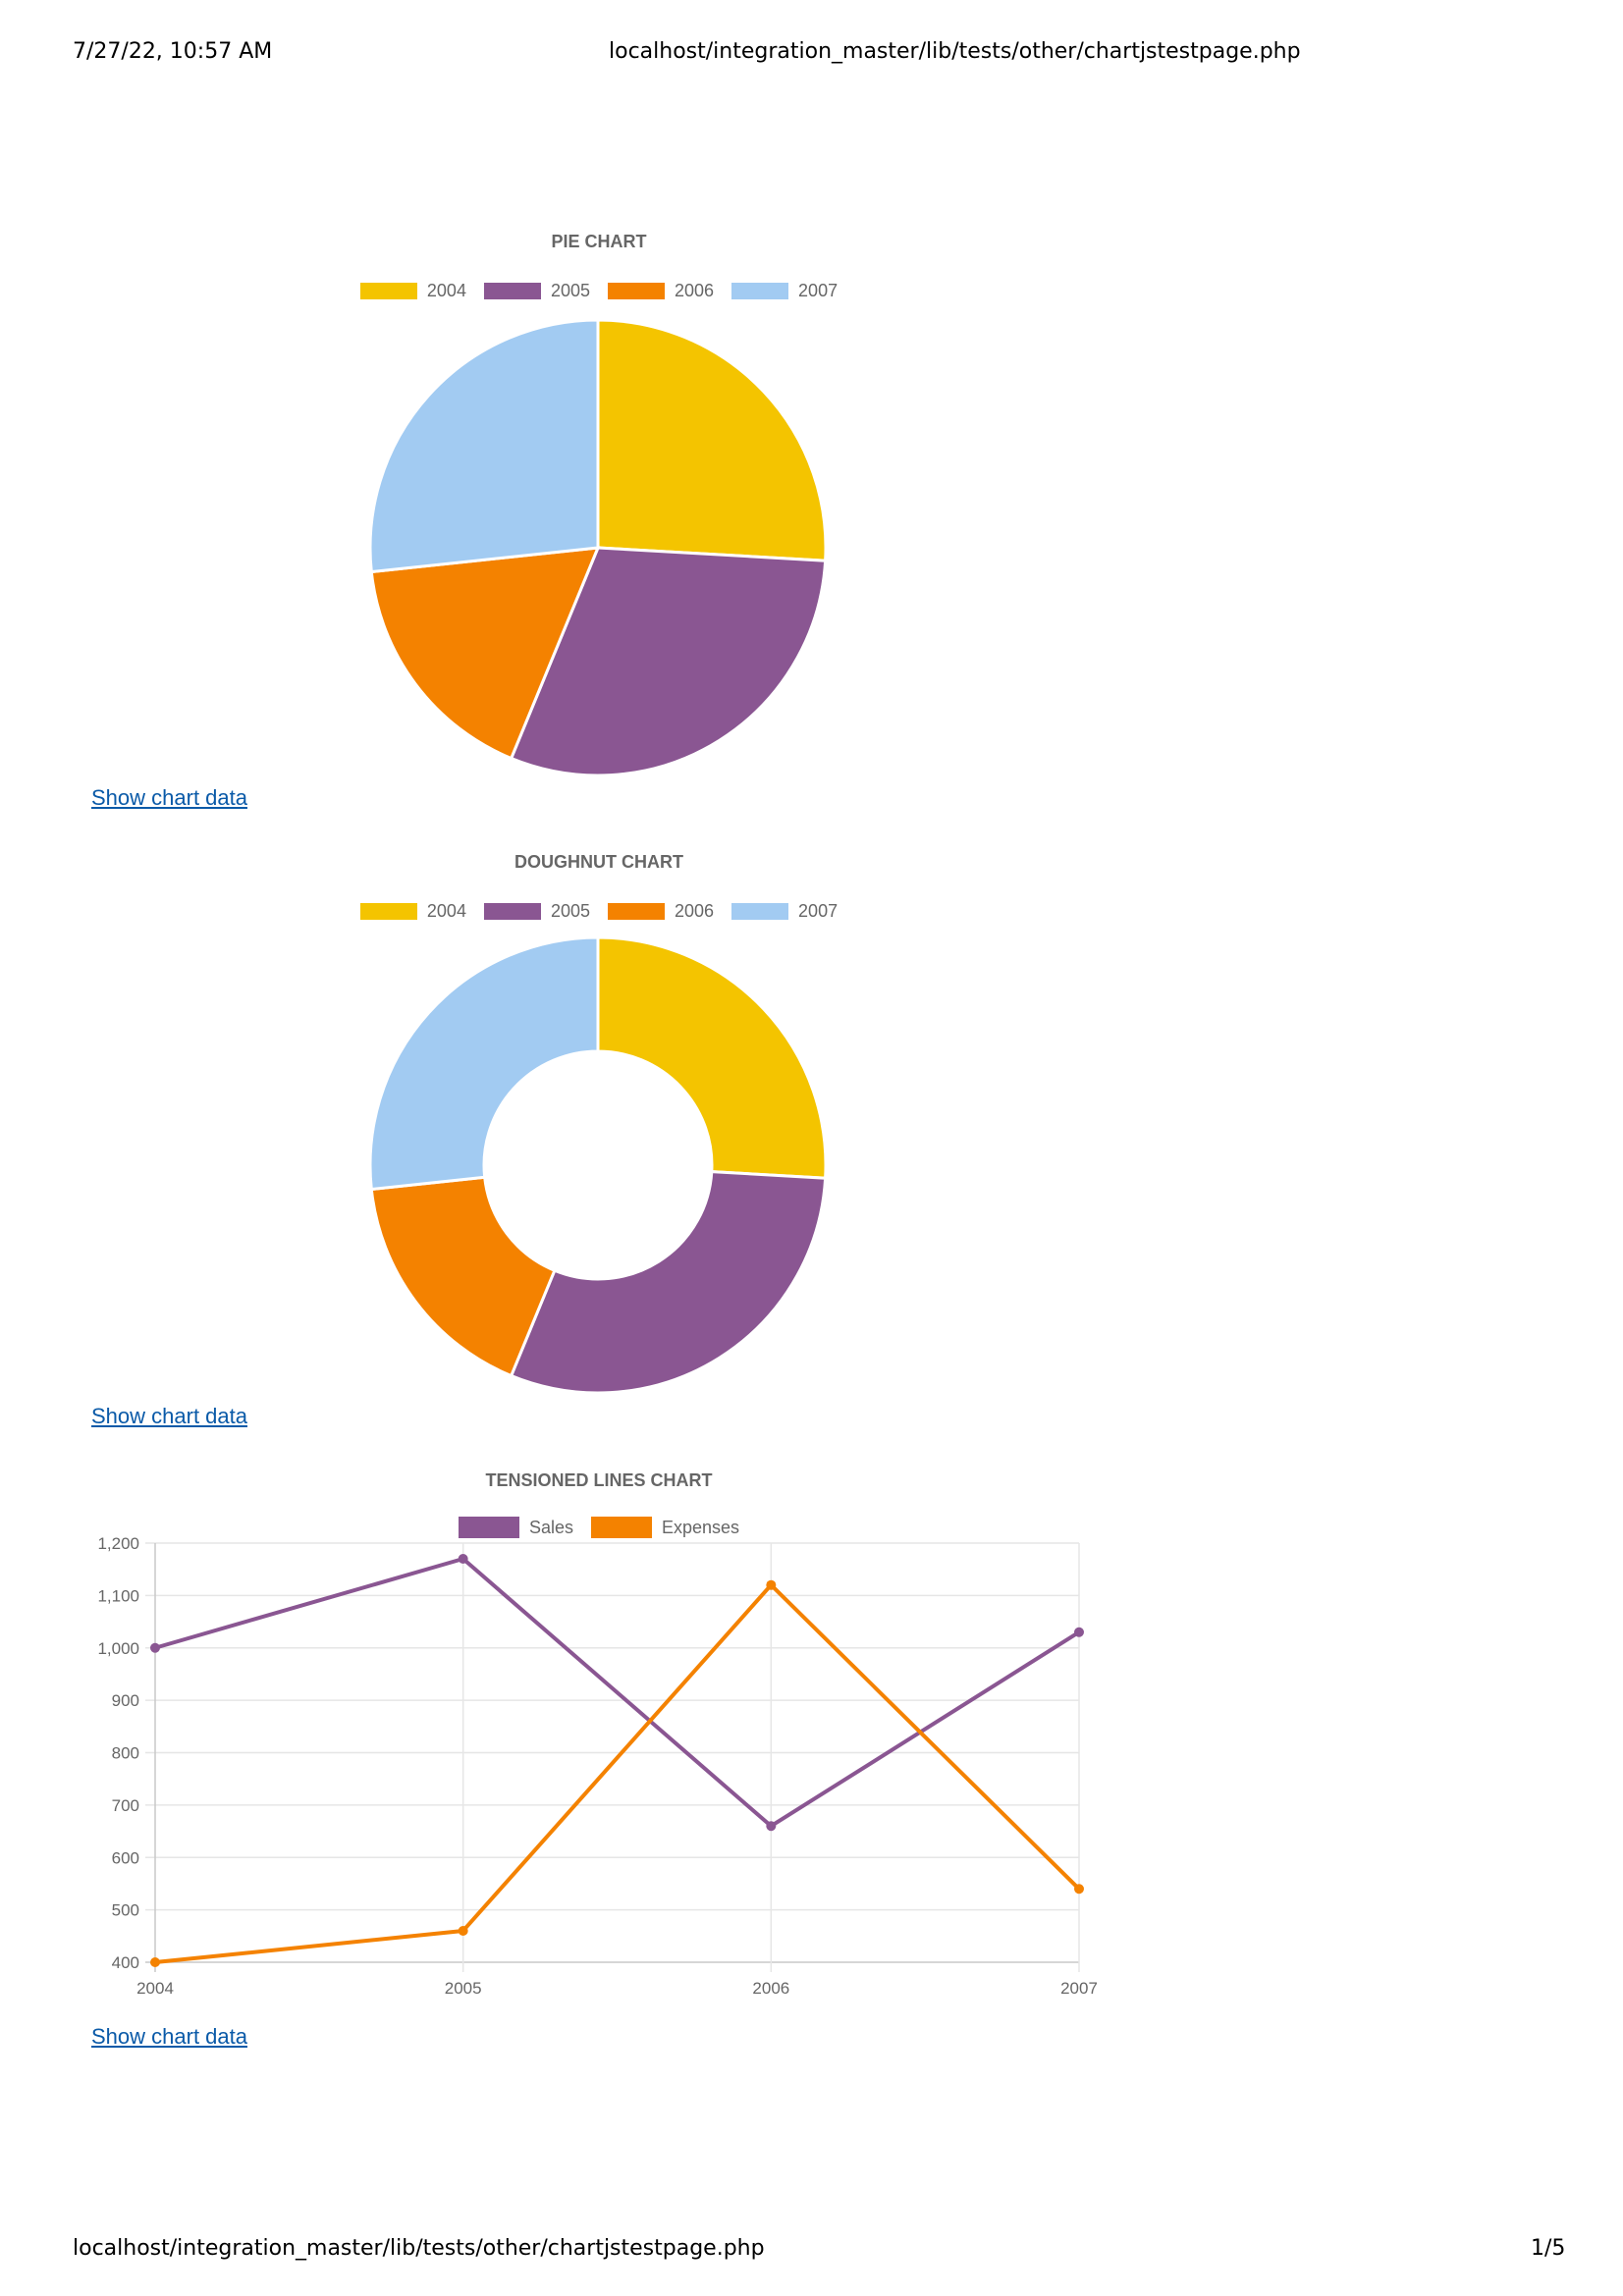 This screenshot has width=1623, height=2296. Describe the element at coordinates (770, 1988) in the screenshot. I see `x-tick-label: 2006` at that location.